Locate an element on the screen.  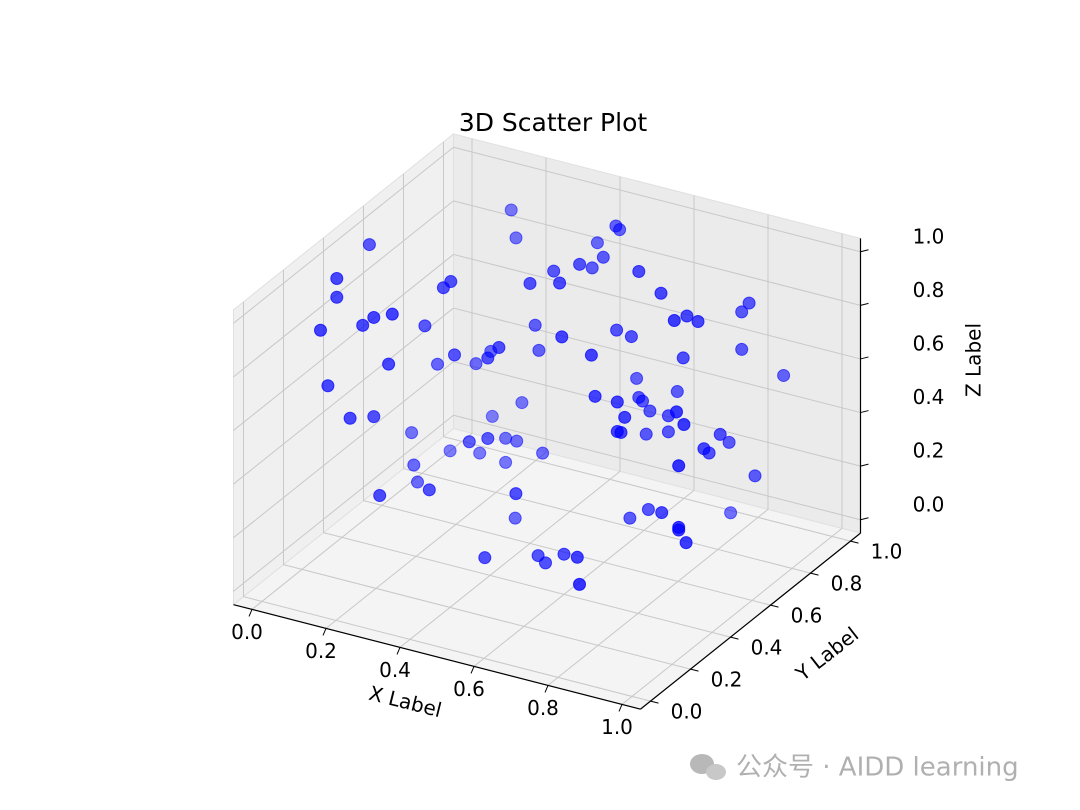
y-tick-label: 0.6 is located at coordinates (807, 616).